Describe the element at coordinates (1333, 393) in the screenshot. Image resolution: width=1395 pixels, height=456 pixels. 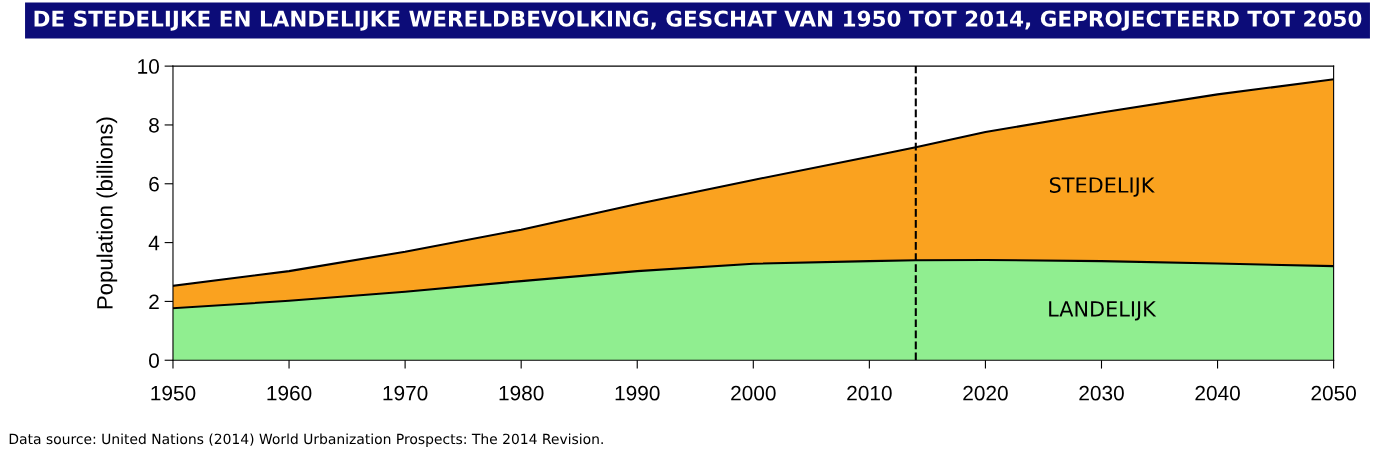
I see `x-tick-label: 2050` at that location.